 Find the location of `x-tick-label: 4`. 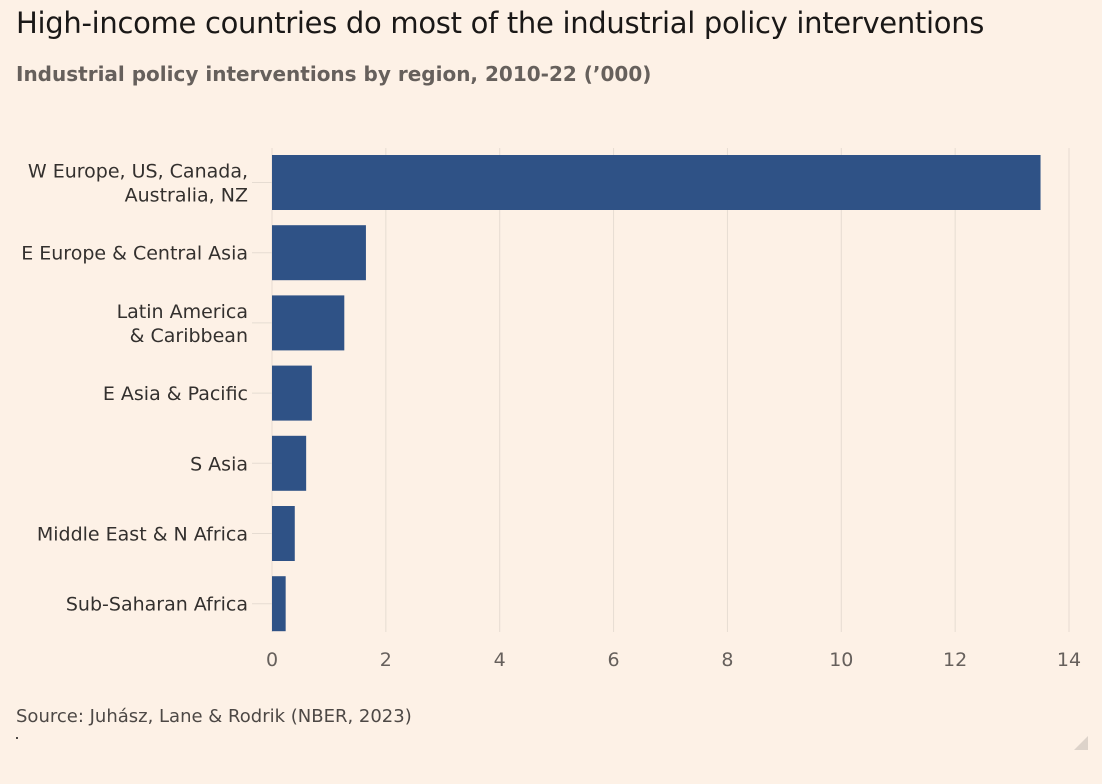

x-tick-label: 4 is located at coordinates (500, 660).